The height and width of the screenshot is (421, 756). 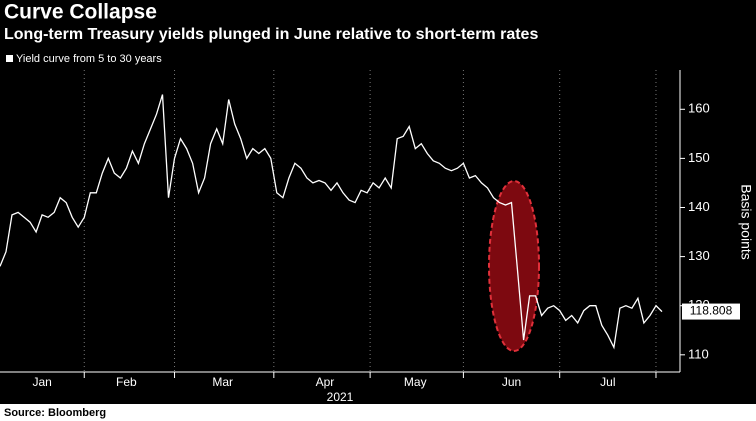 I want to click on y-tick-label: 140, so click(x=699, y=206).